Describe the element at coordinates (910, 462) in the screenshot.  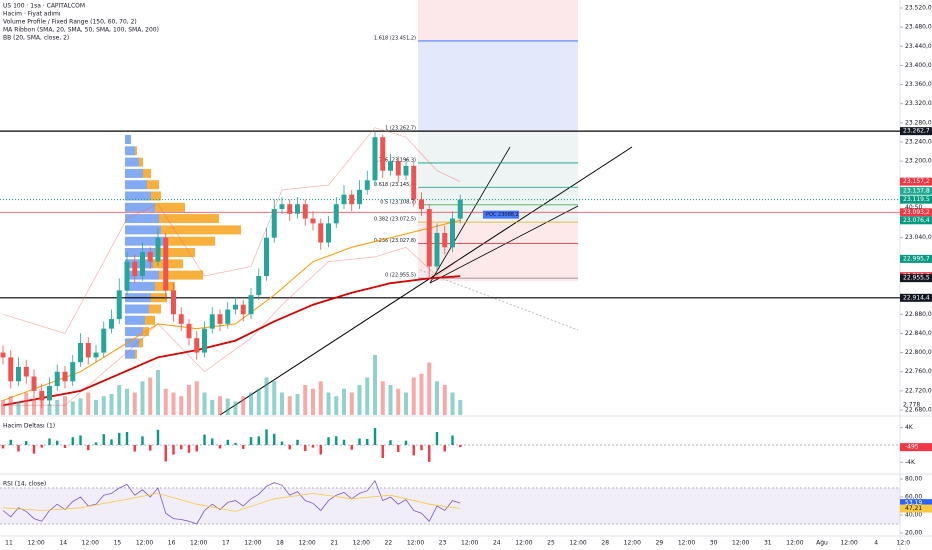
I see `y-tick-label: -4K` at that location.